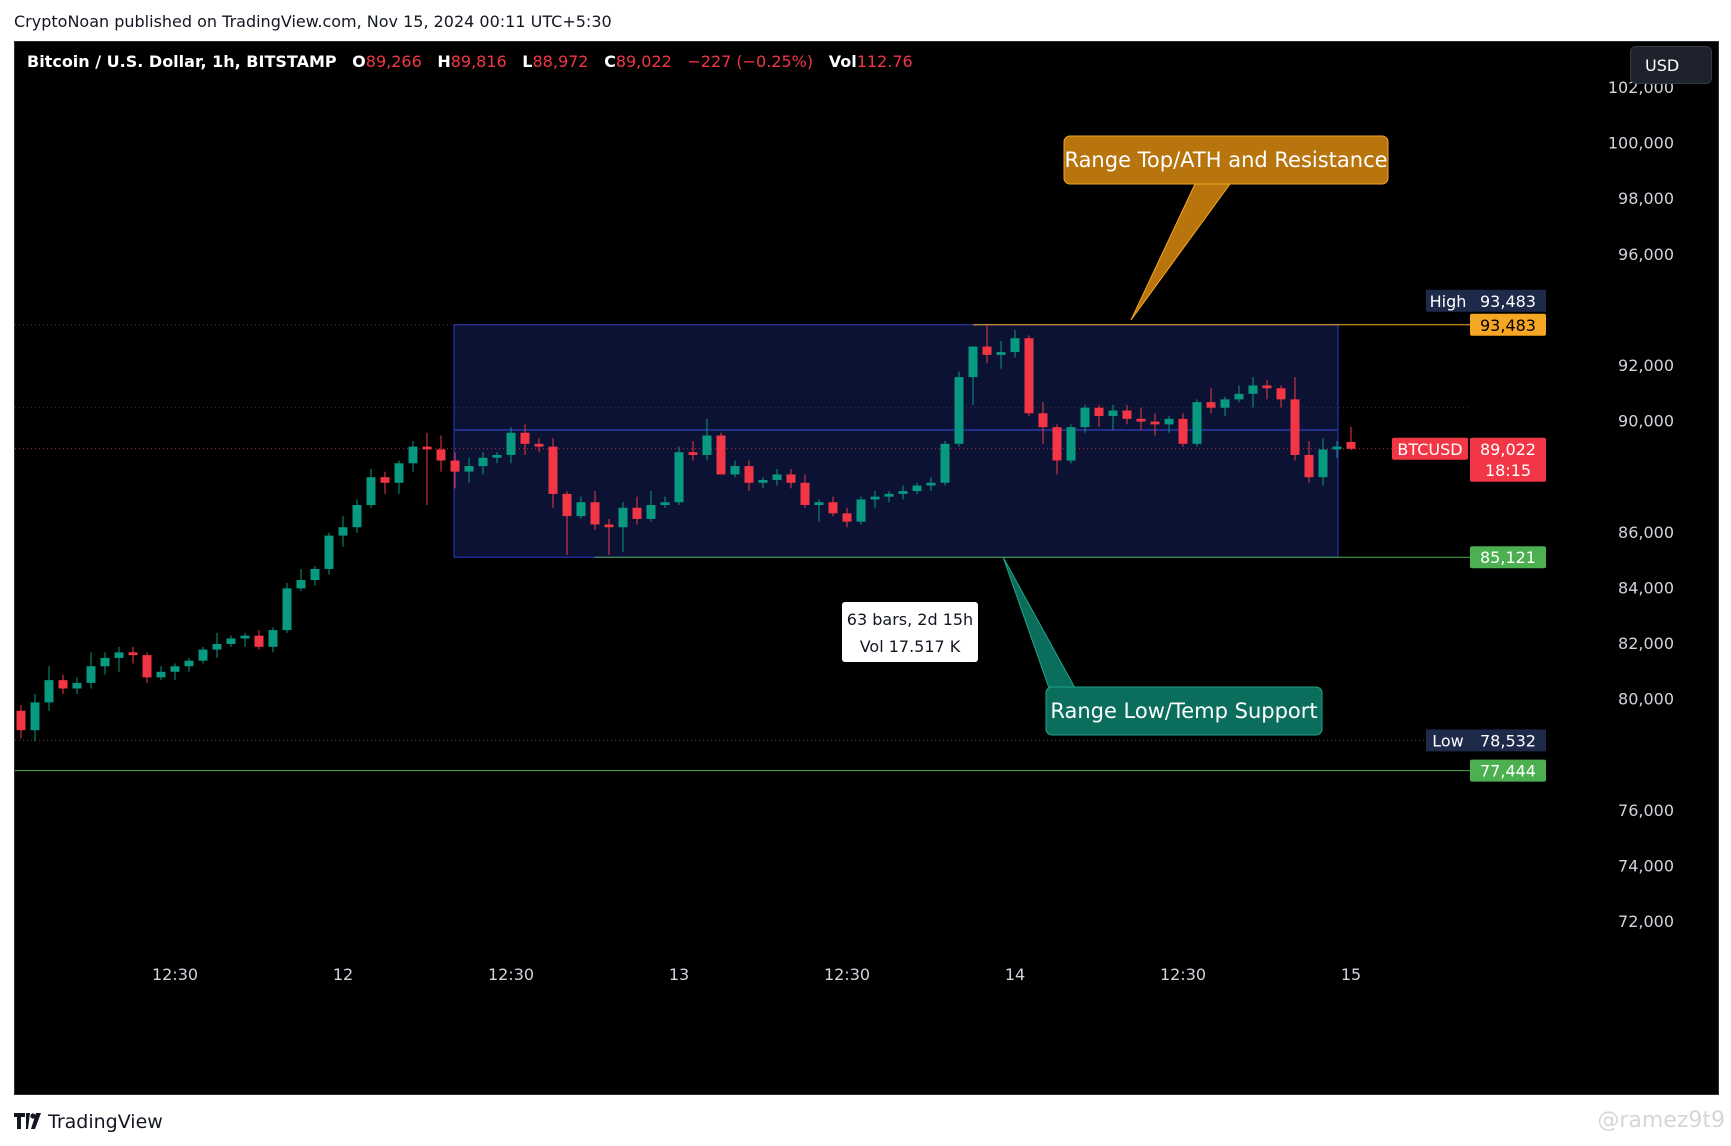  Describe the element at coordinates (910, 632) in the screenshot. I see `range-info-box: 63 bars, 2d 15h Vol 17.517 K` at that location.